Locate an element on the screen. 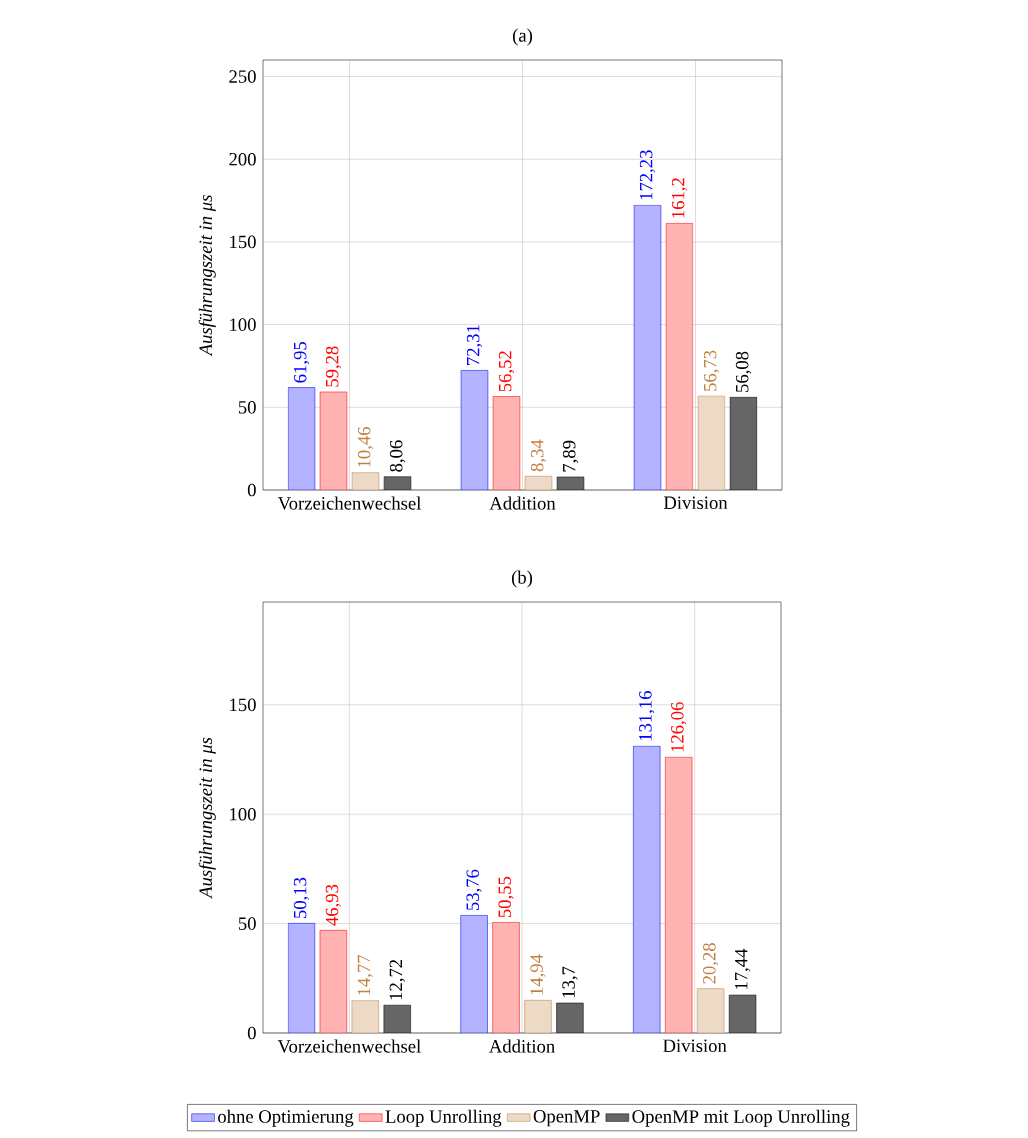 This screenshot has height=1138, width=1028. y-tick-label: 250 is located at coordinates (242, 76).